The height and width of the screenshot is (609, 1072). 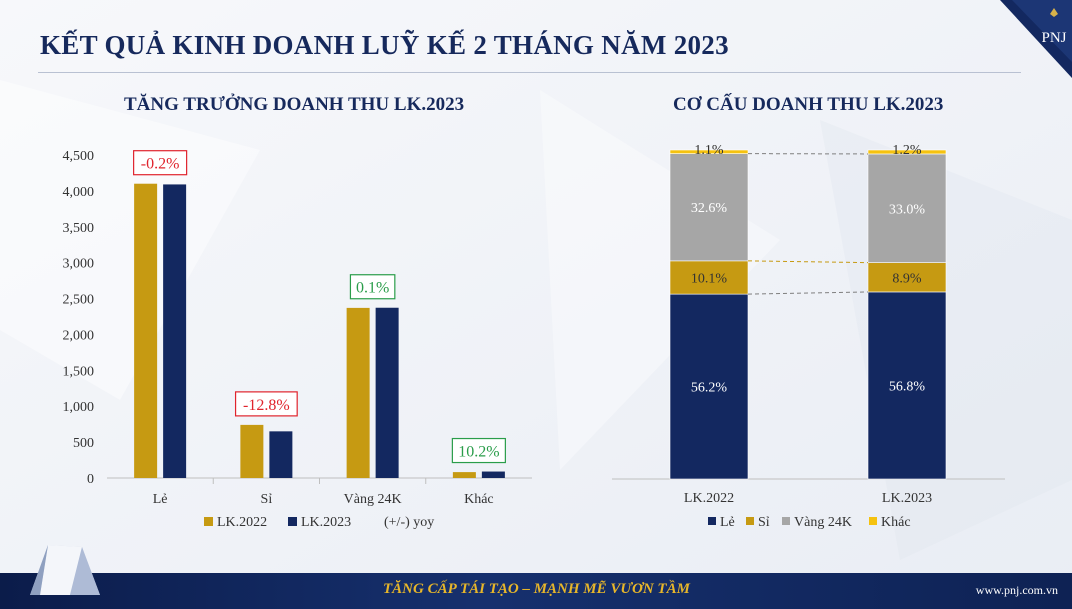 What do you see at coordinates (90, 479) in the screenshot?
I see `y-tick-label: 0` at bounding box center [90, 479].